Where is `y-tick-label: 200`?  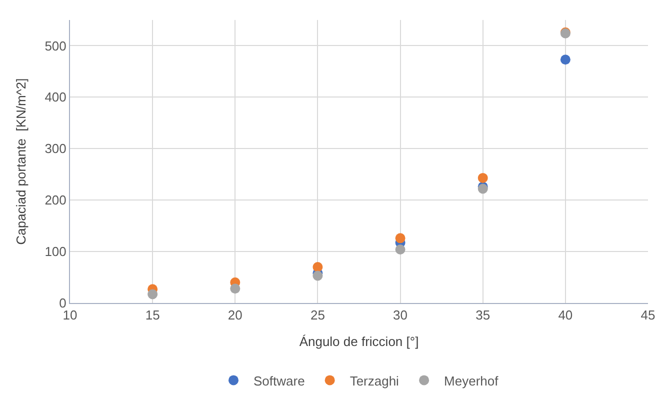 y-tick-label: 200 is located at coordinates (55, 200).